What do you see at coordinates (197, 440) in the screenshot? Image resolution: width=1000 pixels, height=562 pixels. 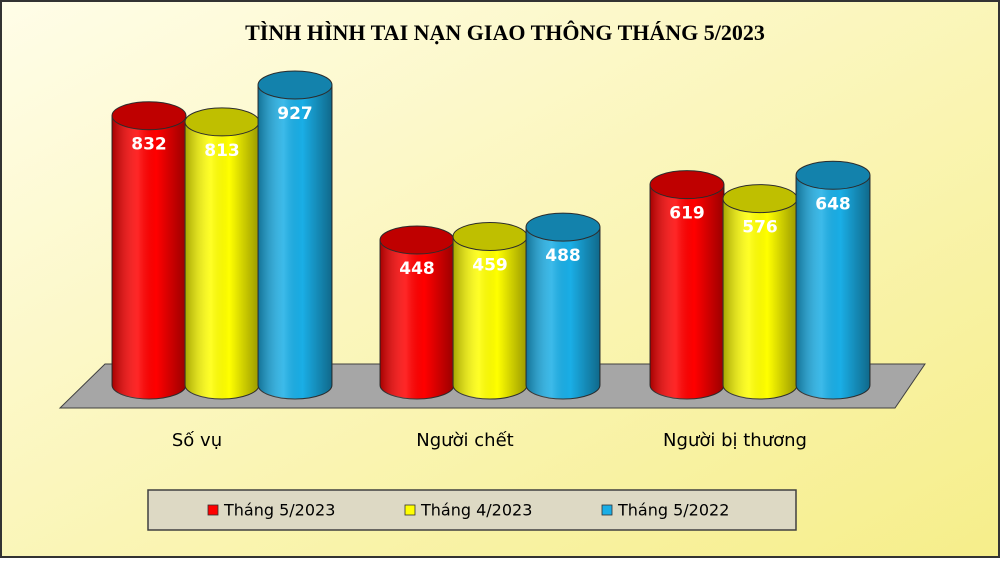 I see `x-tick-label: Số vụ` at bounding box center [197, 440].